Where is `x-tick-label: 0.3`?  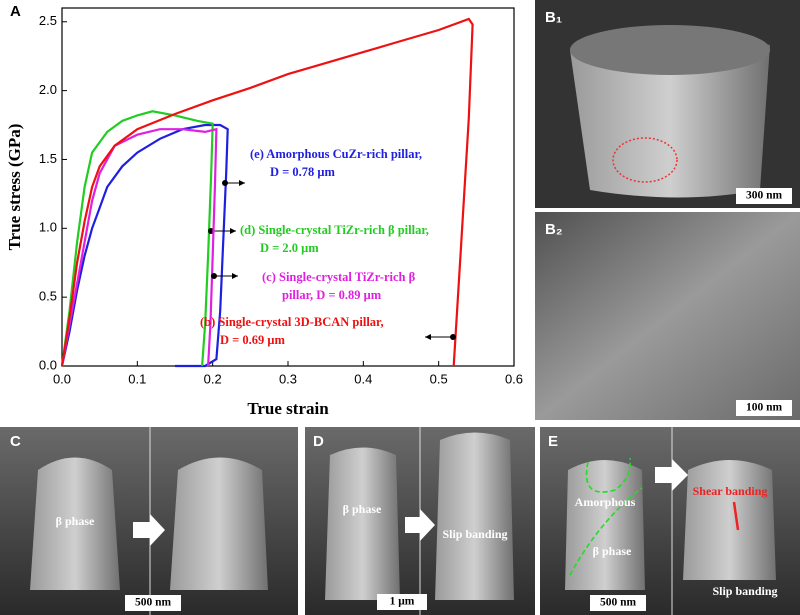 x-tick-label: 0.3 is located at coordinates (288, 378).